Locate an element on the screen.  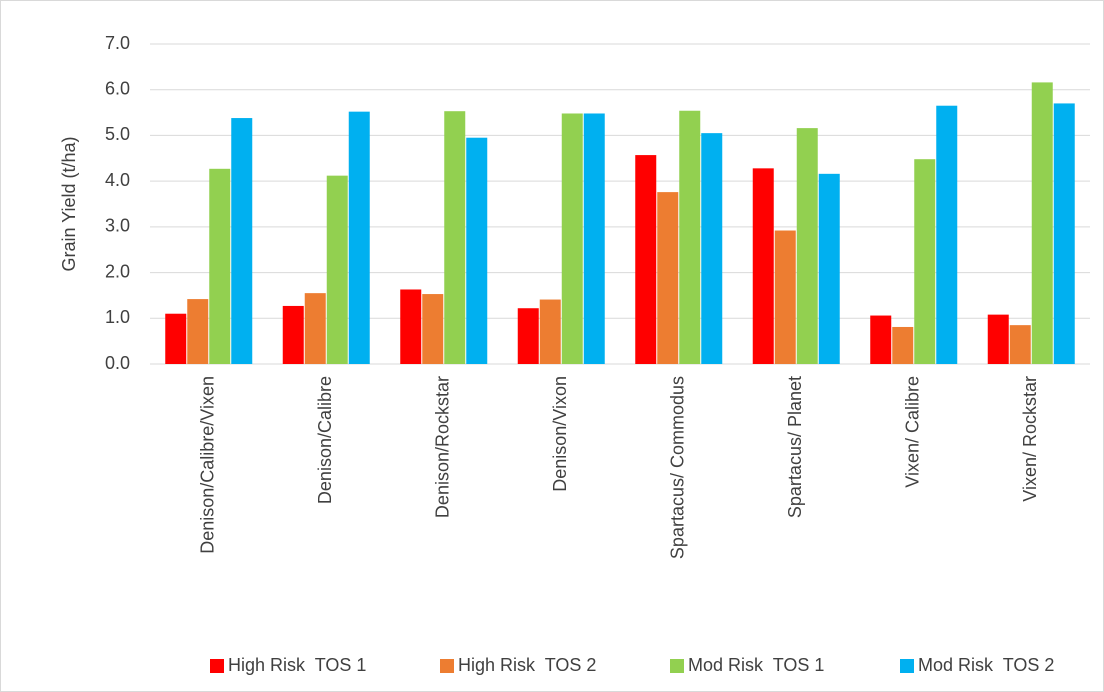
y-tick-label: 2.0 is located at coordinates (117, 271).